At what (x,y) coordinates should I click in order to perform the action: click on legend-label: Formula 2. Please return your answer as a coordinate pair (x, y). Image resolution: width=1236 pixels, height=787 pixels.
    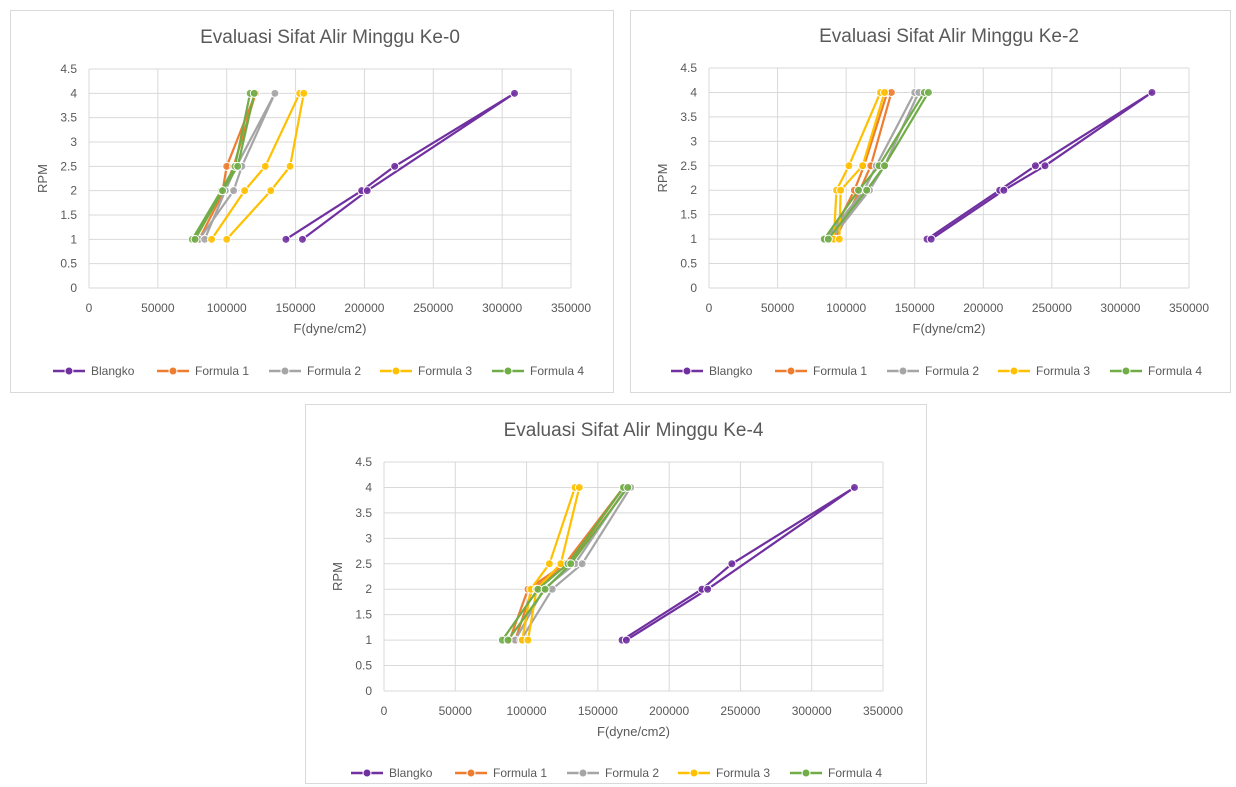
    Looking at the image, I should click on (334, 371).